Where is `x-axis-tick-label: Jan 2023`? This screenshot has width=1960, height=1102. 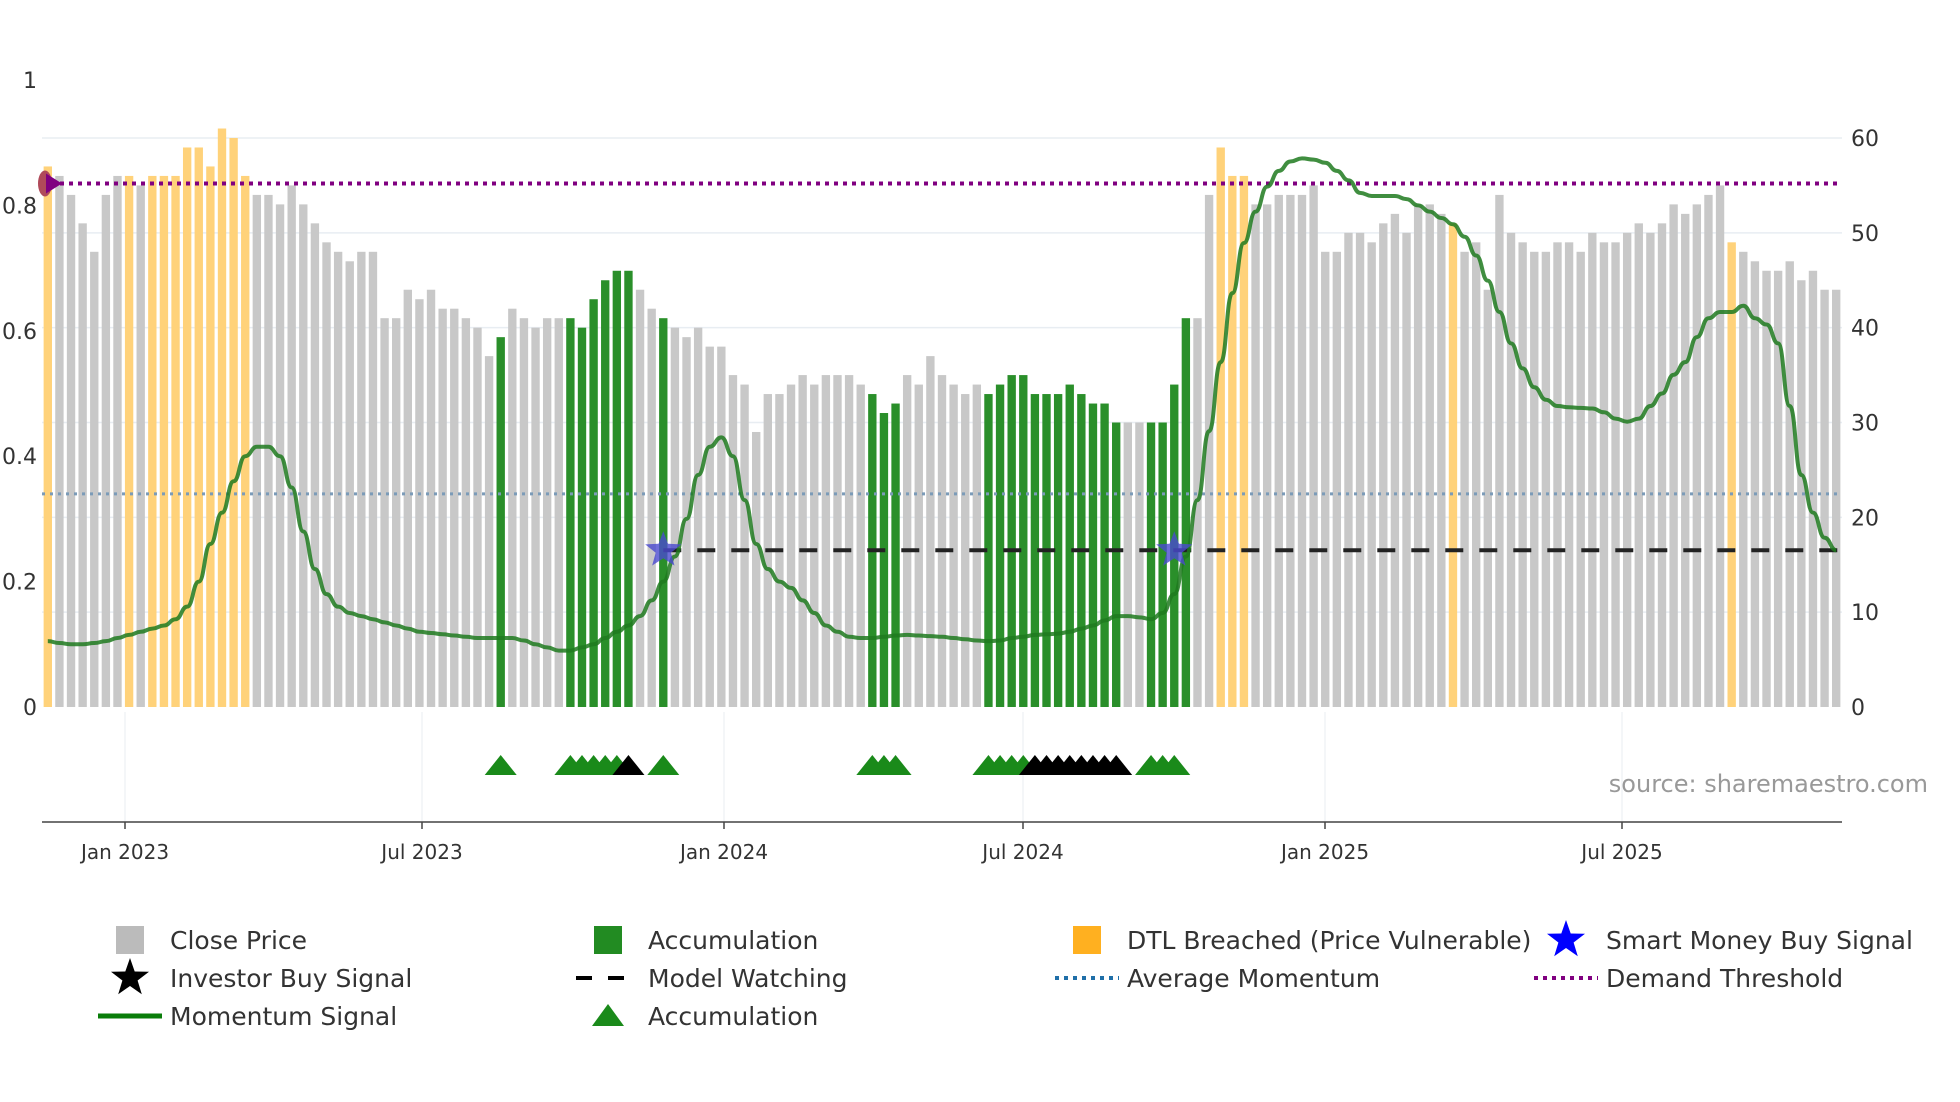
x-axis-tick-label: Jan 2023 is located at coordinates (124, 852).